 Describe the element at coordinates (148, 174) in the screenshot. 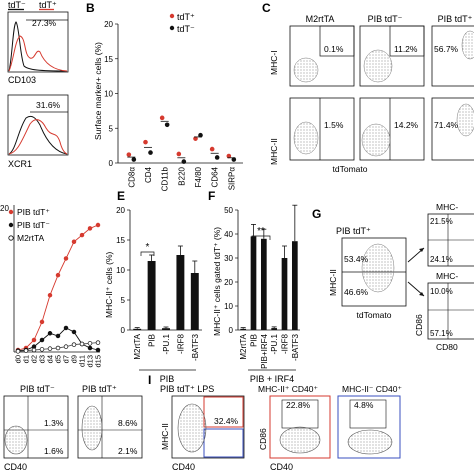

I see `x-tick-label: CD4` at that location.